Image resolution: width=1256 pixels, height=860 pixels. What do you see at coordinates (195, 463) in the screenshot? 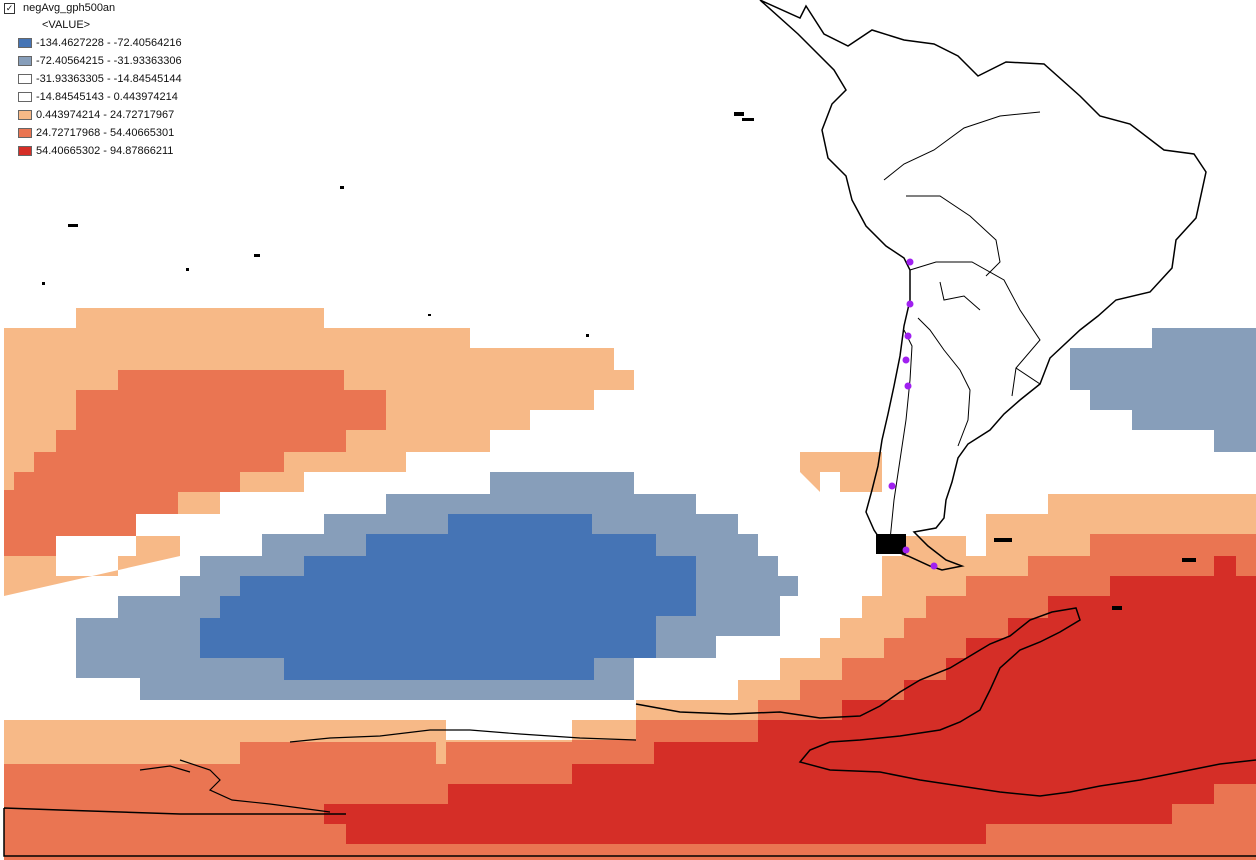
I see `raster-class-dark-orange-north` at bounding box center [195, 463].